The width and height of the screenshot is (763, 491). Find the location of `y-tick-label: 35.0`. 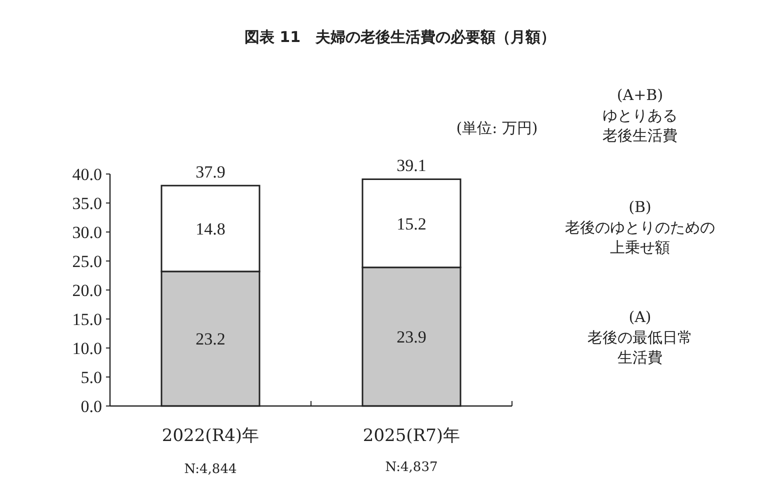

y-tick-label: 35.0 is located at coordinates (87, 203).